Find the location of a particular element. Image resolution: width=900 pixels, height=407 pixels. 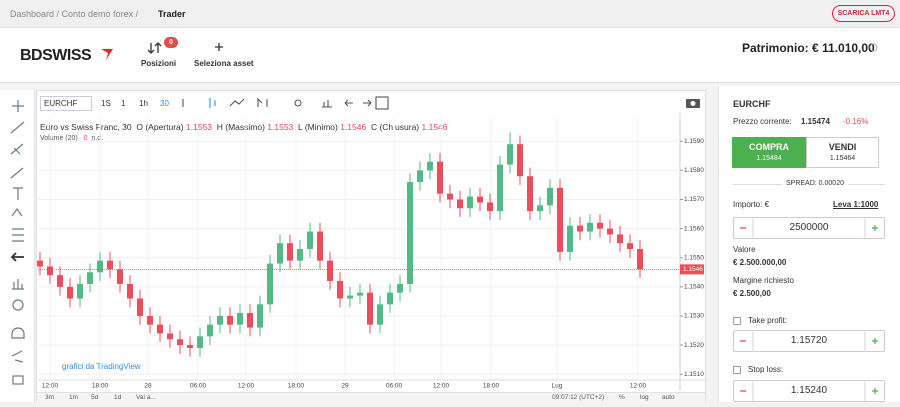

y-tick-label: 1.1510 is located at coordinates (694, 374).